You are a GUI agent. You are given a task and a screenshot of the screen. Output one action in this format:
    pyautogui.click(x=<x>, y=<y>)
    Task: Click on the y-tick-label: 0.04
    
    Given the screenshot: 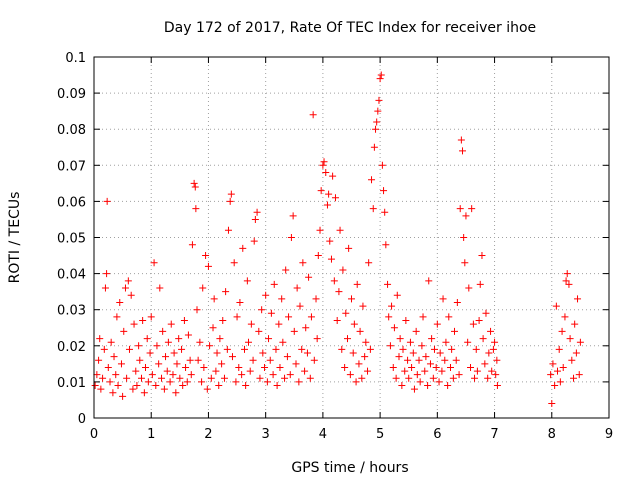 What is the action you would take?
    pyautogui.click(x=71, y=275)
    